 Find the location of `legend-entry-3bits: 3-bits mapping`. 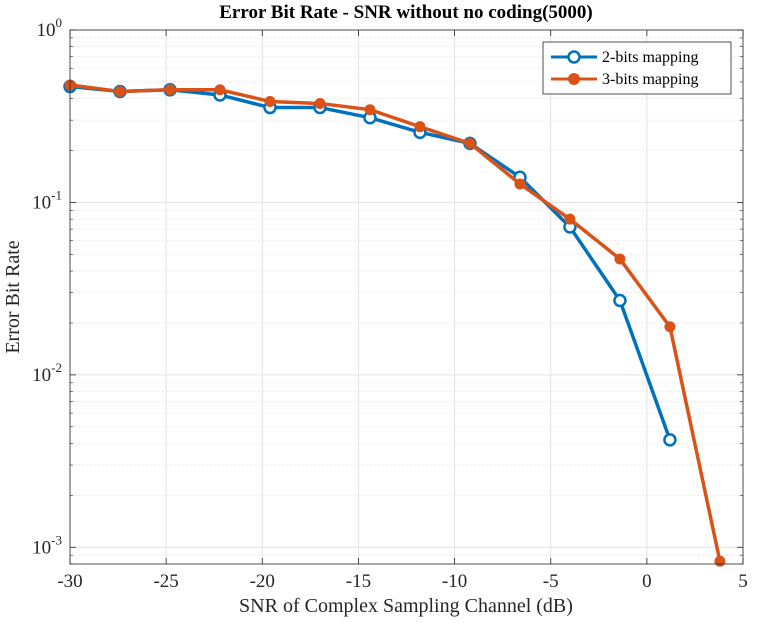

legend-entry-3bits: 3-bits mapping is located at coordinates (650, 79).